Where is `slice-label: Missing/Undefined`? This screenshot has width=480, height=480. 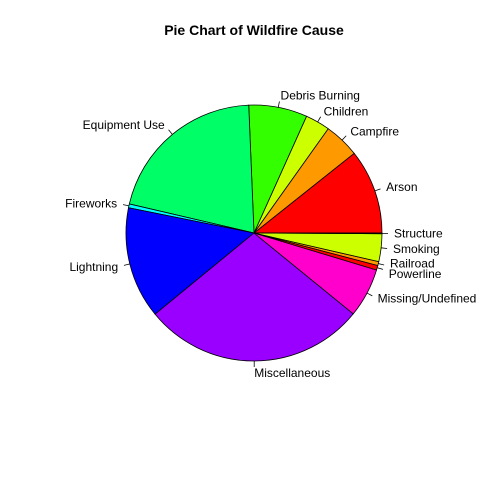
slice-label: Missing/Undefined is located at coordinates (427, 299).